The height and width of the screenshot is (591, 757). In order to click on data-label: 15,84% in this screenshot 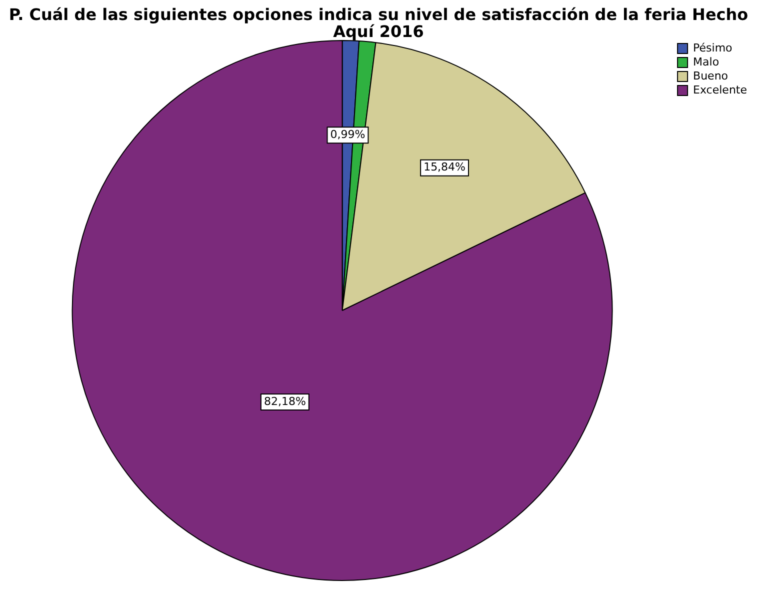, I will do `click(445, 167)`.